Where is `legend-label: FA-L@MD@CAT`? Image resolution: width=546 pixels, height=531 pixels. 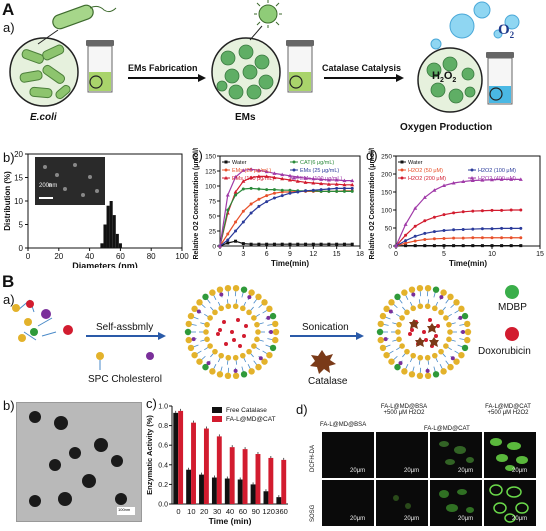
legend-label: FA-L@MD@CAT is located at coordinates (251, 419).